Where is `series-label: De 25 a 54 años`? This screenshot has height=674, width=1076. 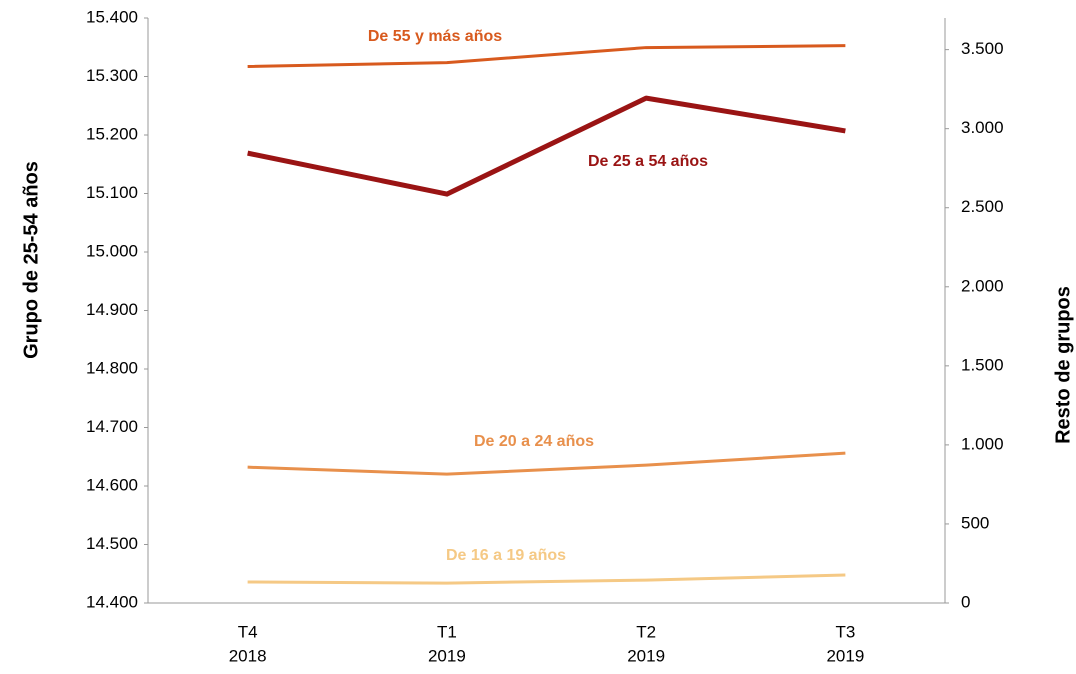
series-label: De 25 a 54 años is located at coordinates (648, 161).